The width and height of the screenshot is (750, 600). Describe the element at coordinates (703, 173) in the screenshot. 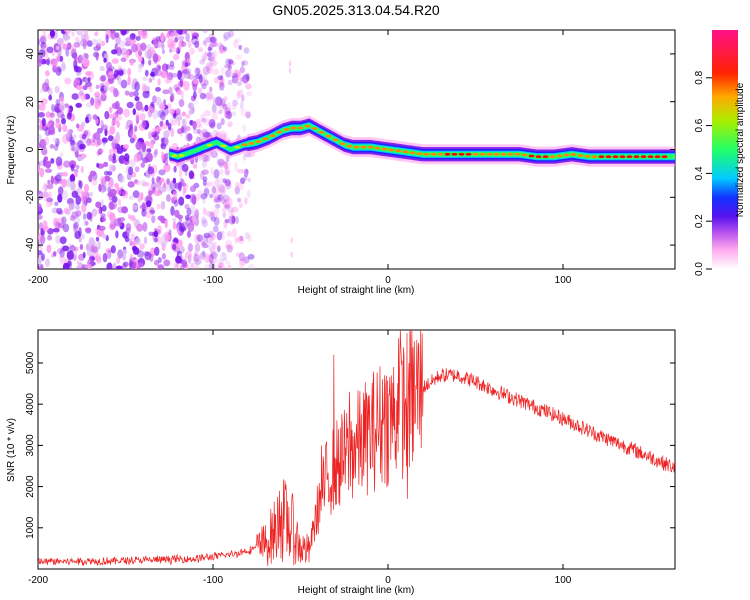

I see `colorbar-ticks: 0.0 0.2 0.4 0.6 0.8` at that location.